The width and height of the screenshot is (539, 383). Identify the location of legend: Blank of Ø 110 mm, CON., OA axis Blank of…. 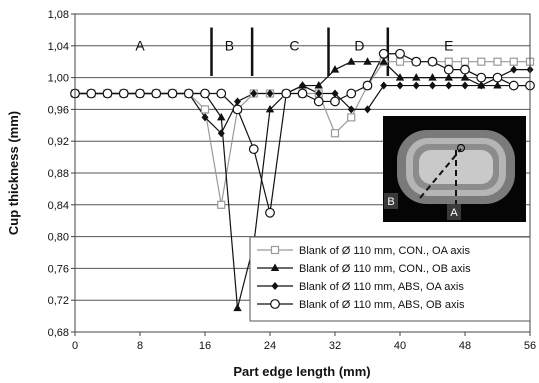
(390, 279).